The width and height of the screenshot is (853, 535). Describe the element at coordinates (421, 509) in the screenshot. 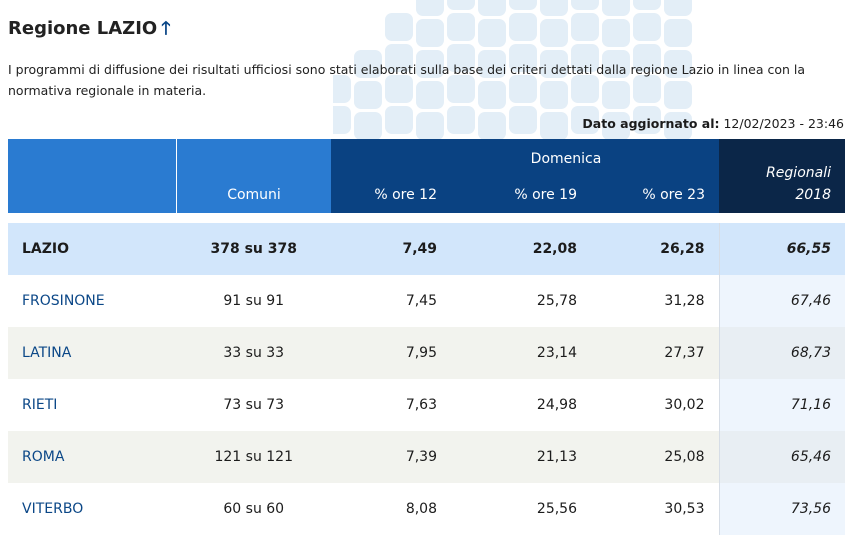

I see `ore12-value: 8,08` at that location.